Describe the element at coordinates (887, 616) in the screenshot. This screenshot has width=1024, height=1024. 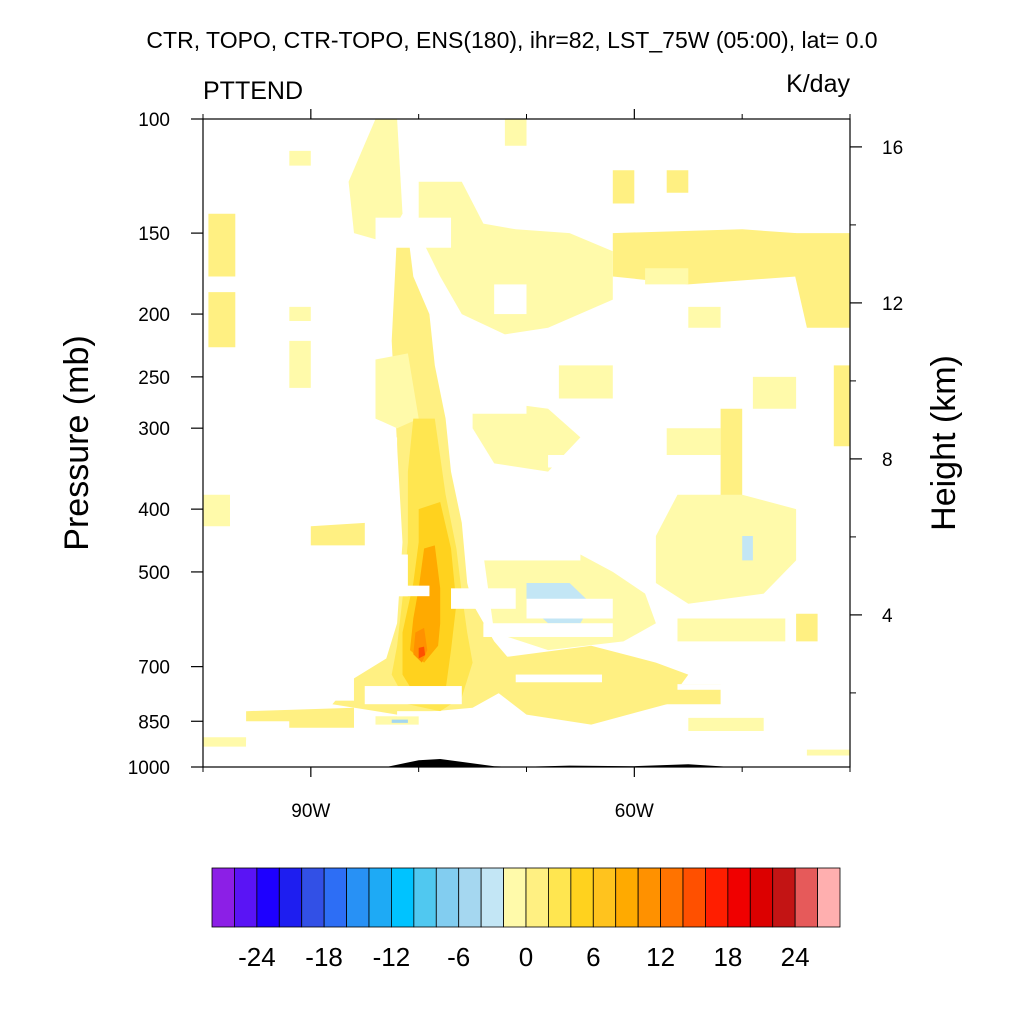
I see `y2-tick-label-0: 4` at that location.